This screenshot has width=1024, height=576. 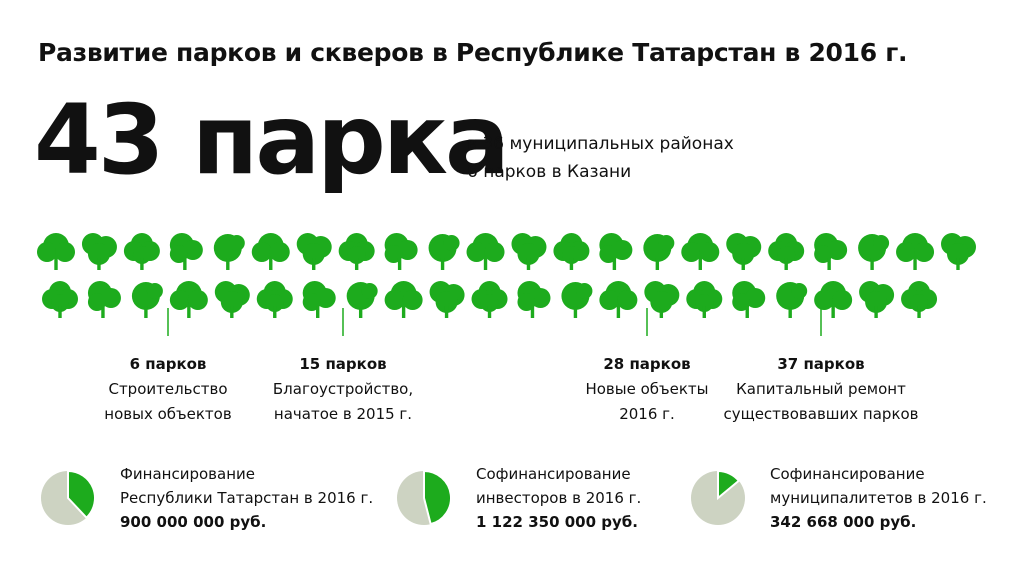 What do you see at coordinates (843, 522) in the screenshot?
I see `funding-amount: 342 668 000 руб.` at bounding box center [843, 522].